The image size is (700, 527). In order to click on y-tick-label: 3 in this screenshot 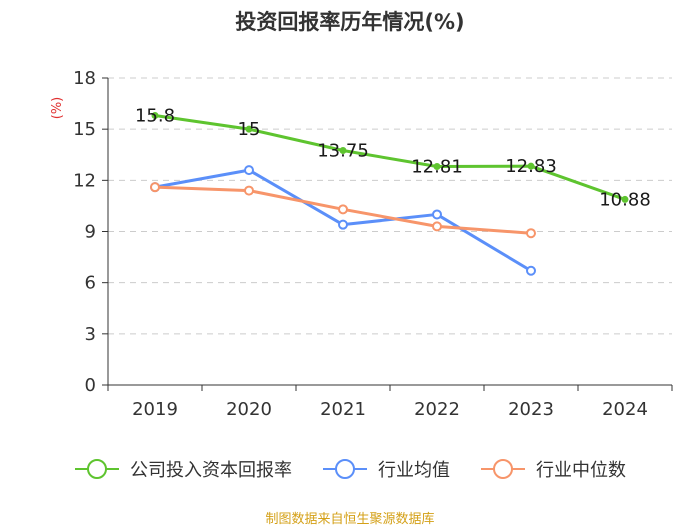, I will do `click(90, 334)`.